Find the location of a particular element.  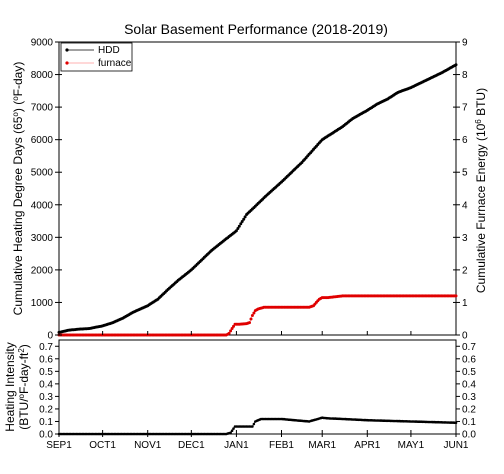

x-tick-label: MAY1 is located at coordinates (411, 445).